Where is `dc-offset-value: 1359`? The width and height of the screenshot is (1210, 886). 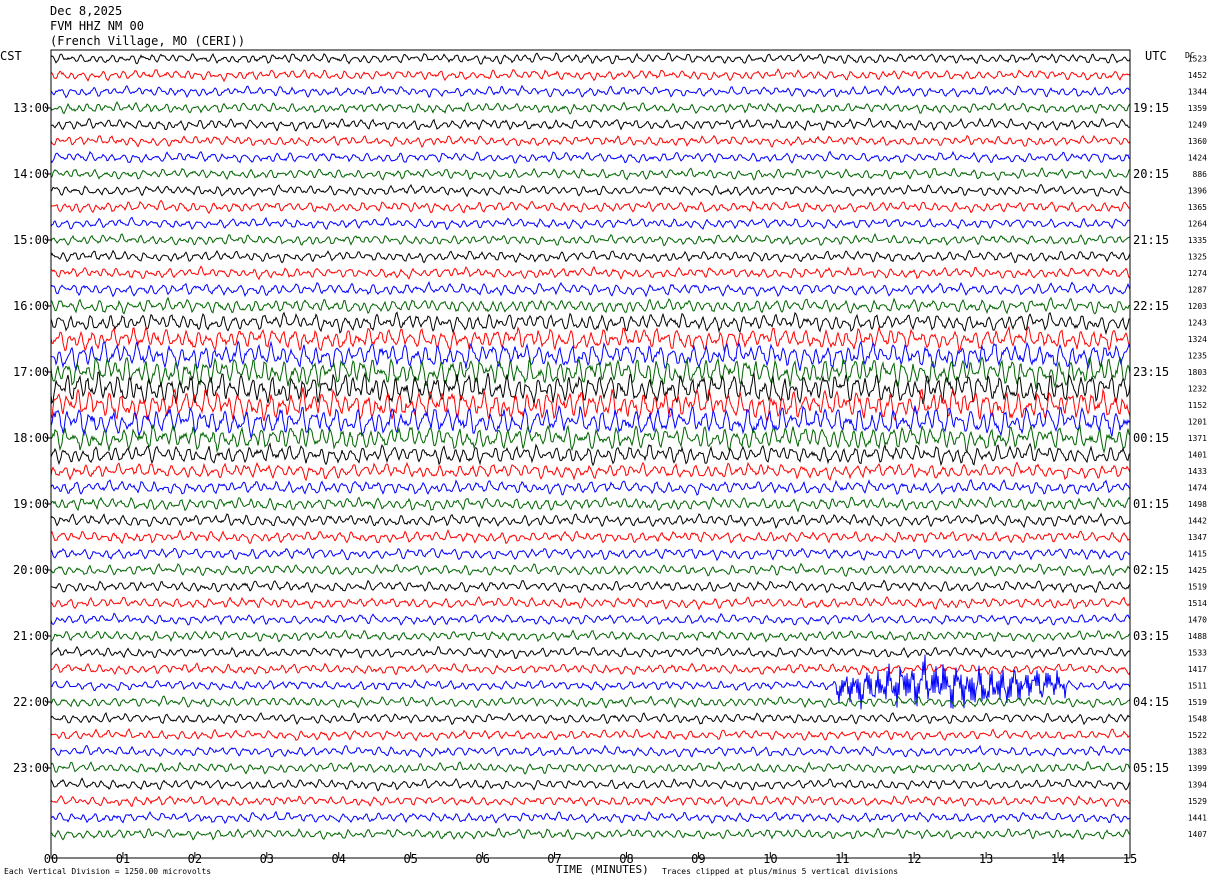 dc-offset-value: 1359 is located at coordinates (1197, 108).